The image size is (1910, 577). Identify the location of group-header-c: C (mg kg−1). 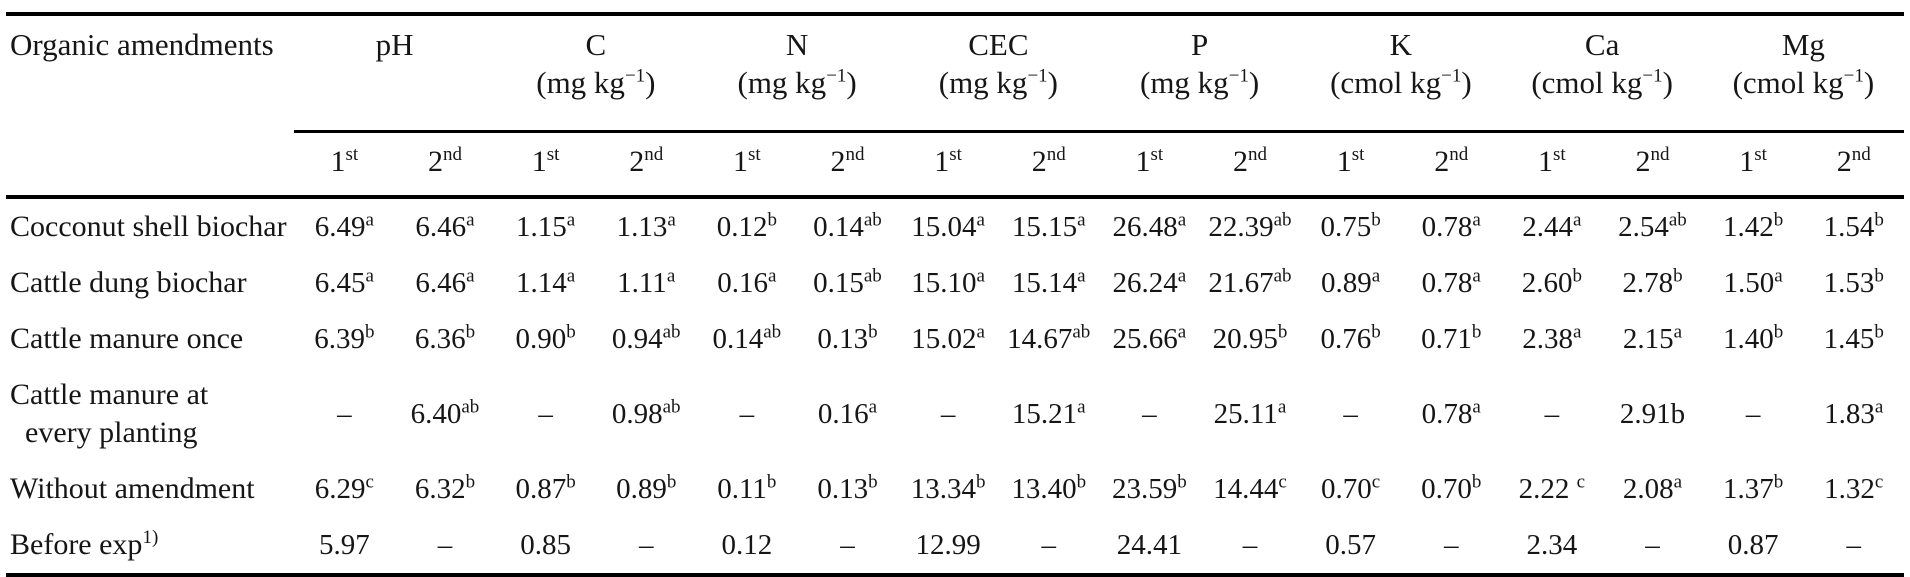
(596, 73).